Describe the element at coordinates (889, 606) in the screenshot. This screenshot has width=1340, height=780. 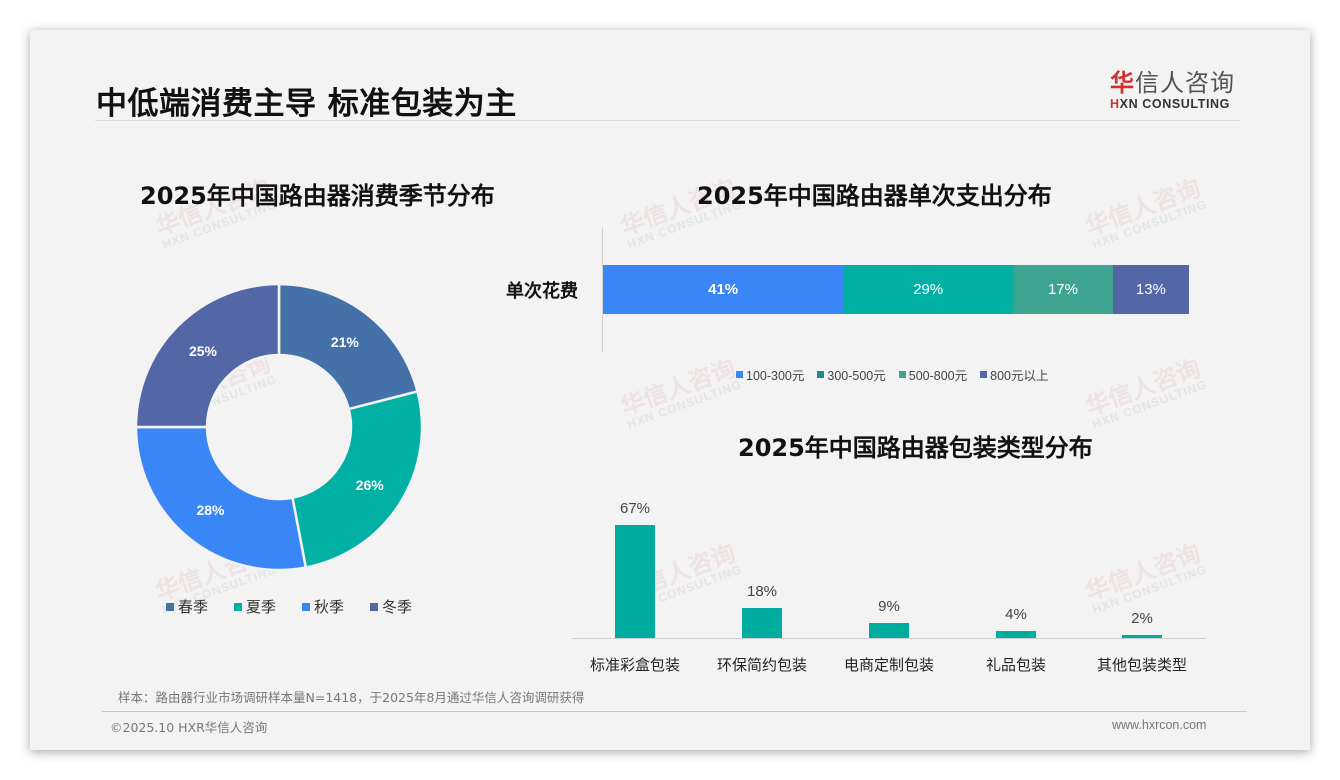
I see `column-value-label: 9%` at that location.